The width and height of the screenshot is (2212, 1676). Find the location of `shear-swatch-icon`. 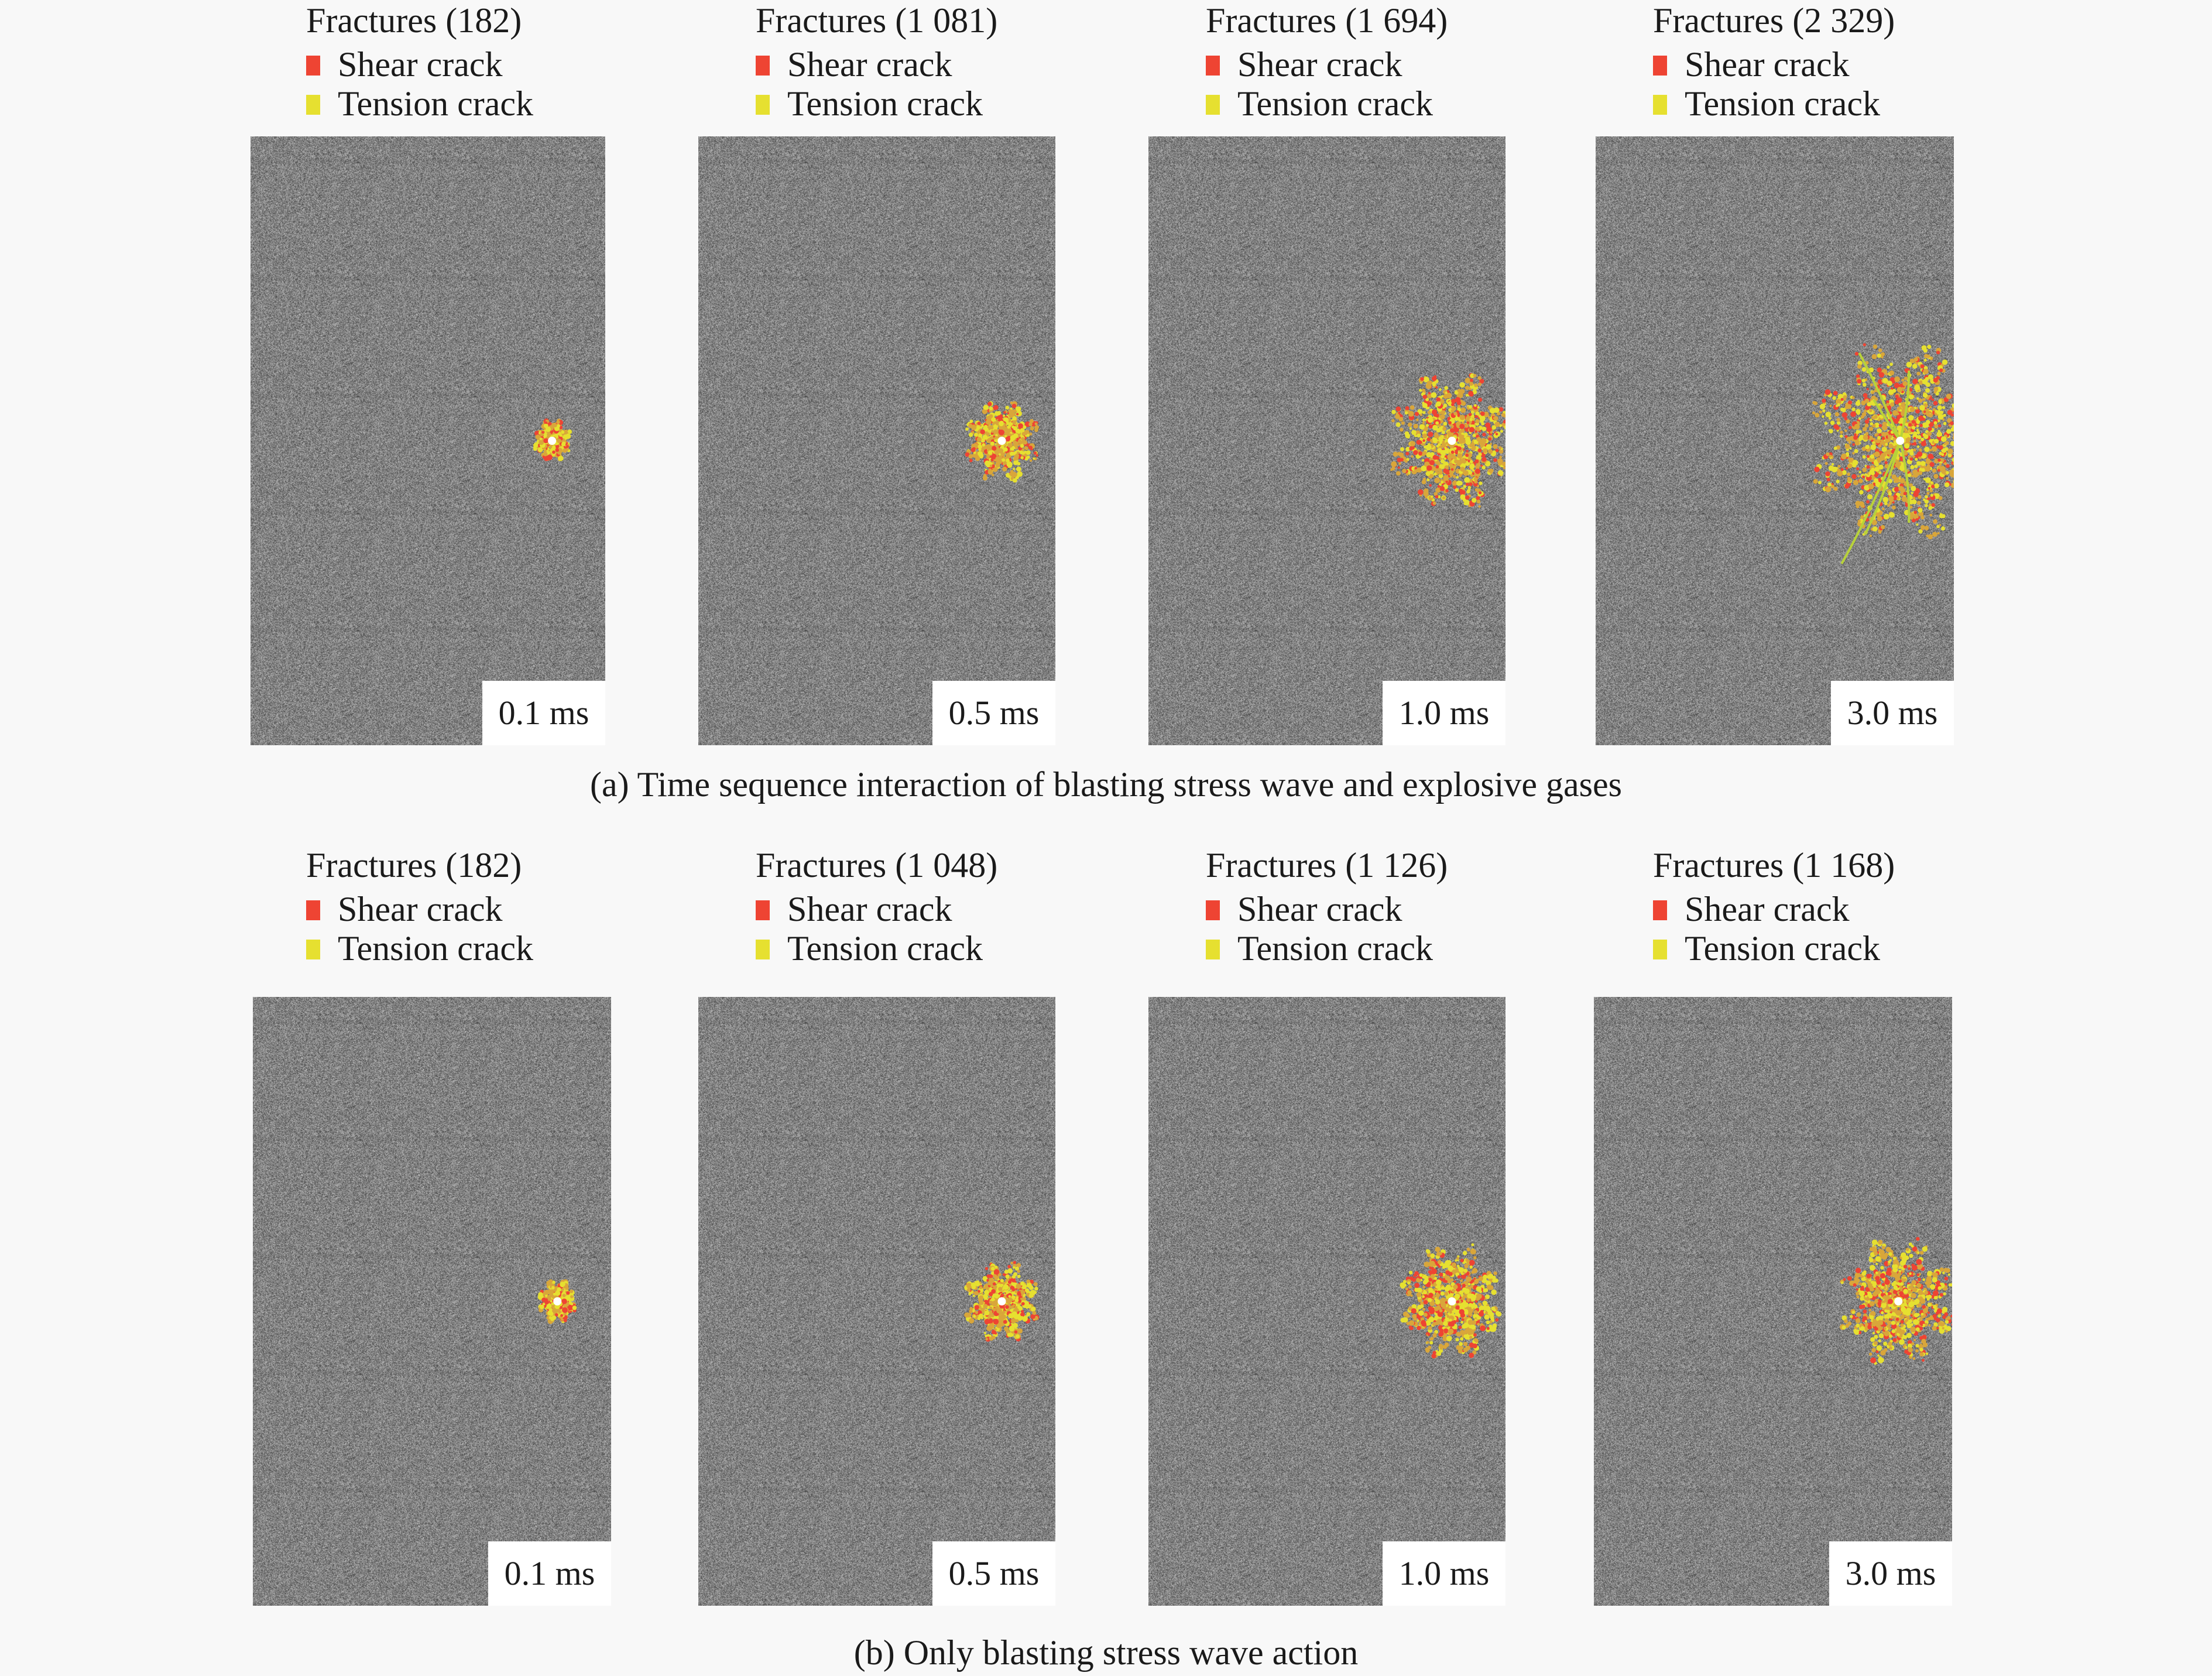

shear-swatch-icon is located at coordinates (1213, 910).